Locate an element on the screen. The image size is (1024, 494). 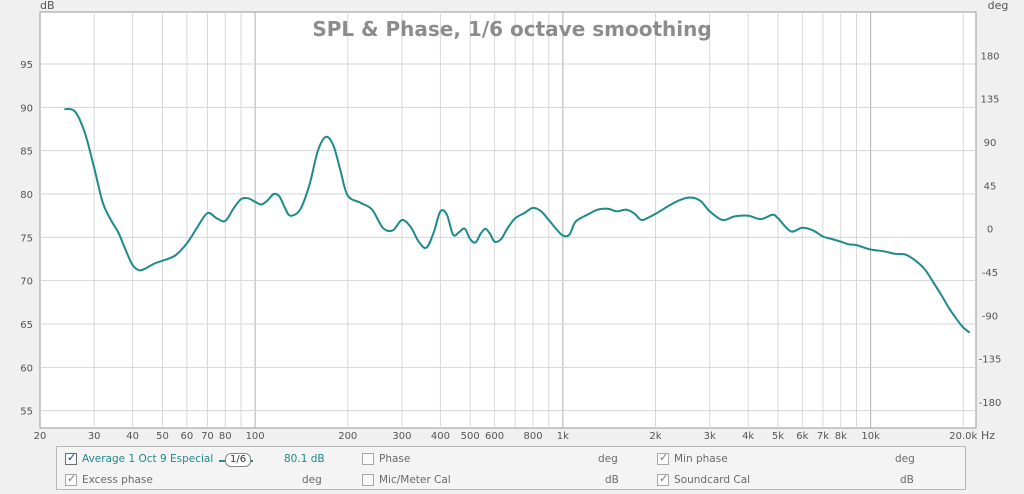
y2-tick-label: 180 is located at coordinates (989, 56).